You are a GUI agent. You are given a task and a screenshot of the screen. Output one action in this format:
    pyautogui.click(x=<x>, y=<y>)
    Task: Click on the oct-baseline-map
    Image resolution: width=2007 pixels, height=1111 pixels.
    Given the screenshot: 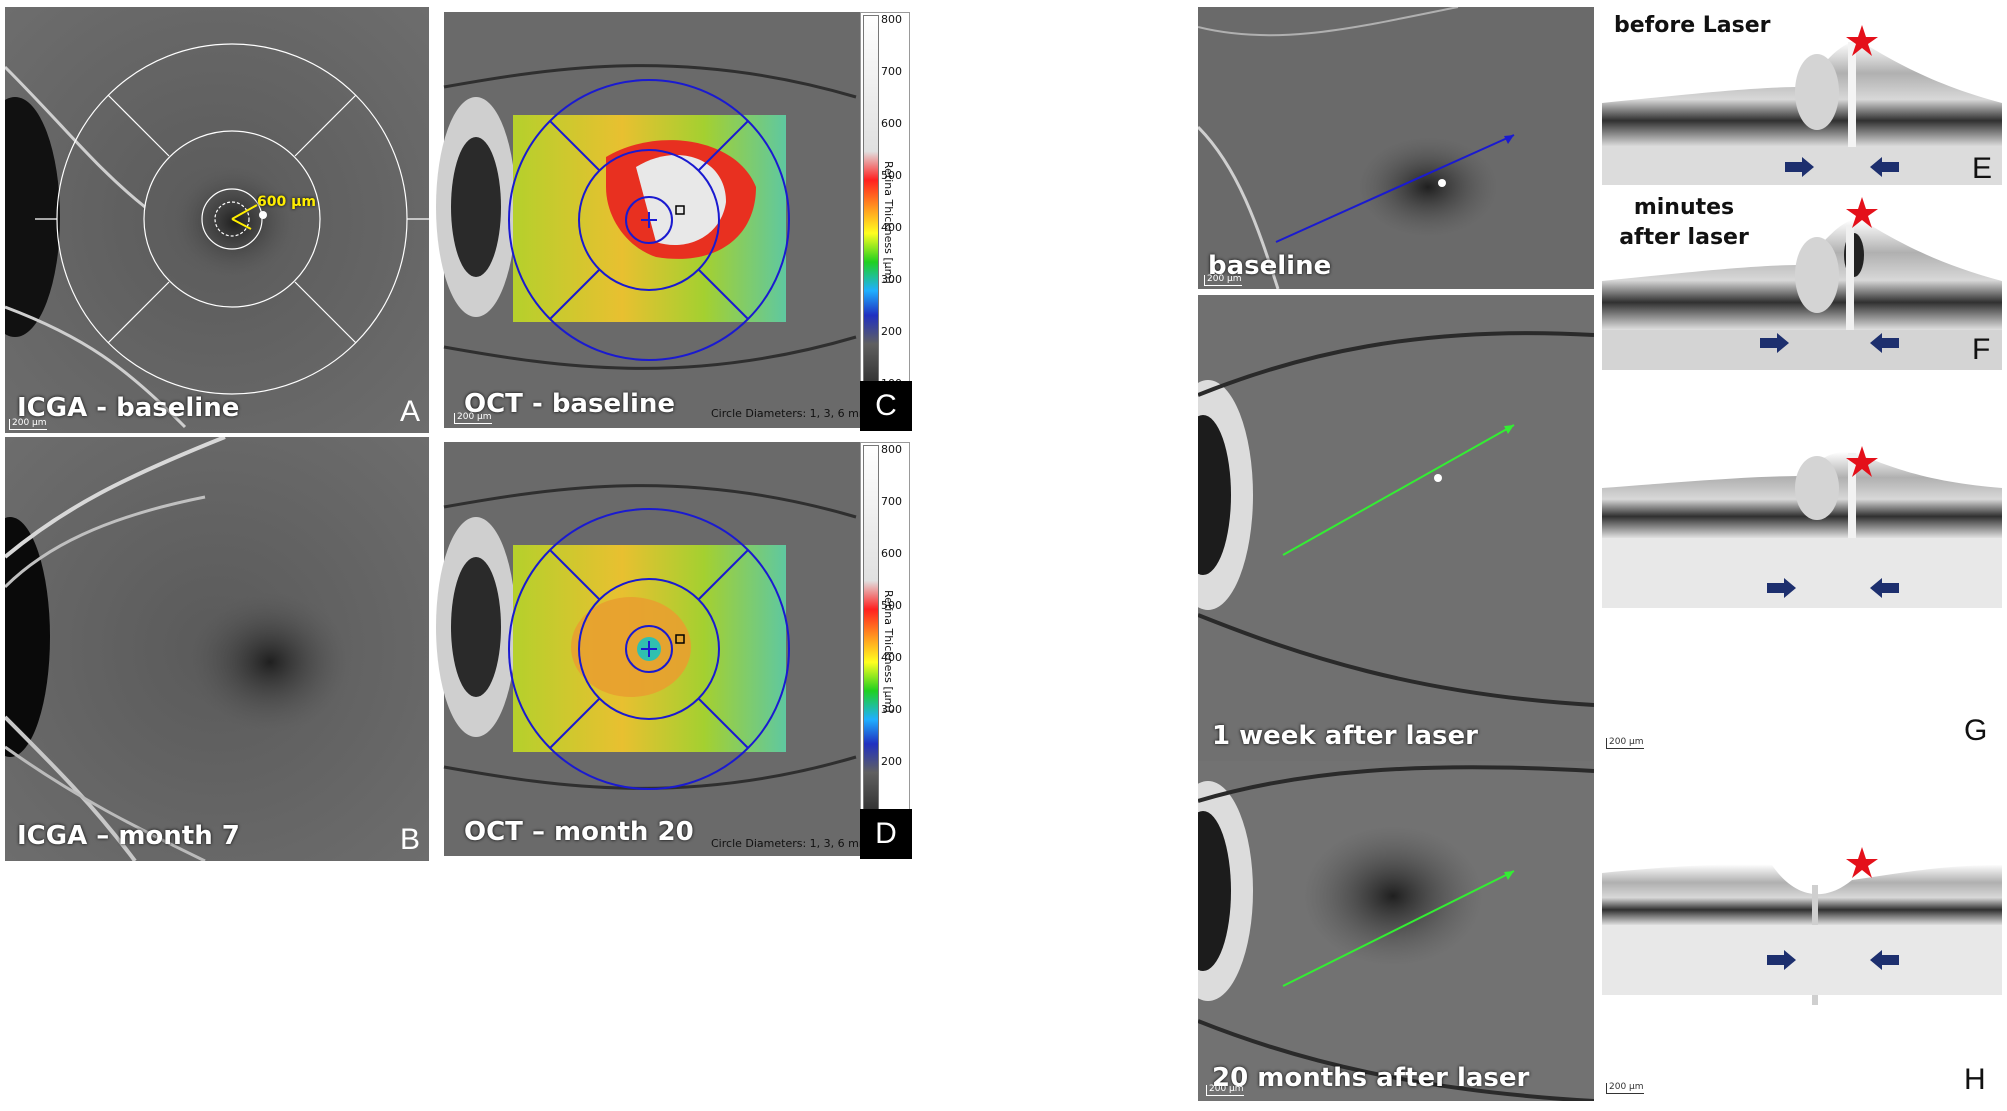 What is the action you would take?
    pyautogui.click(x=648, y=220)
    